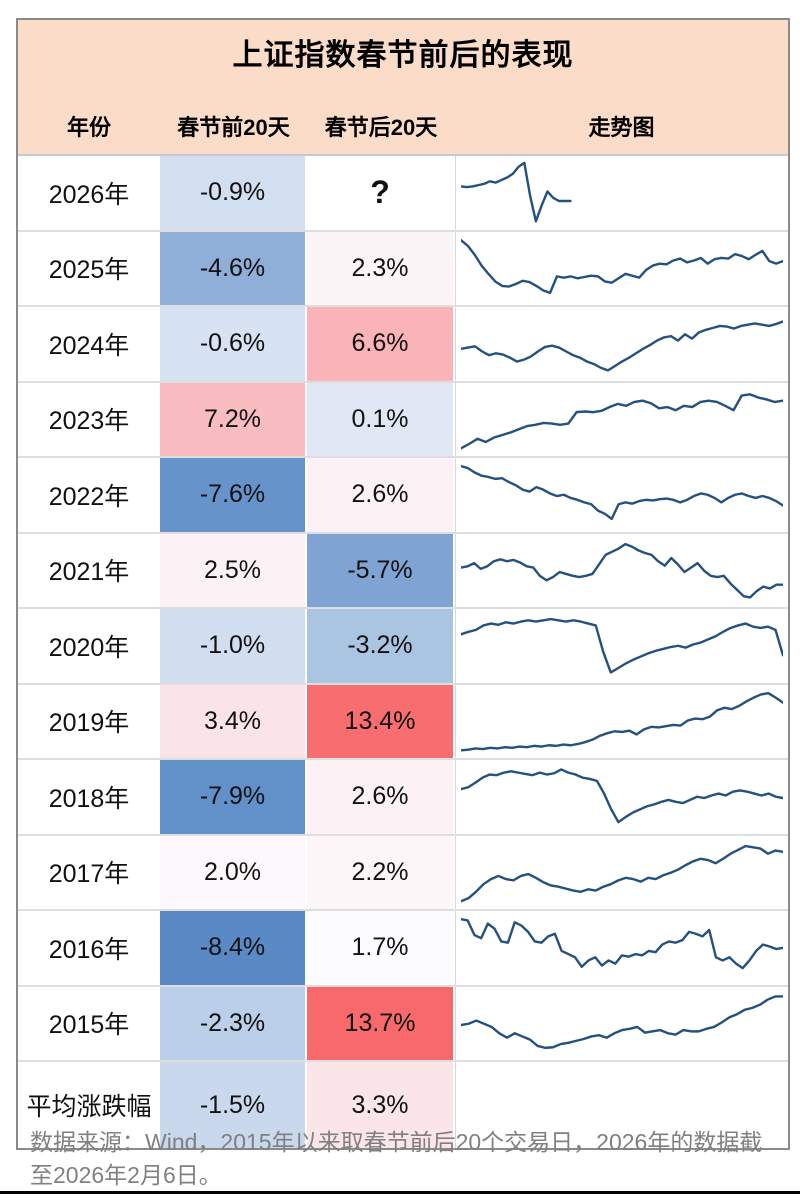 The height and width of the screenshot is (1200, 800). I want to click on table-row: 2017年 2.0% 2.2%, so click(403, 871).